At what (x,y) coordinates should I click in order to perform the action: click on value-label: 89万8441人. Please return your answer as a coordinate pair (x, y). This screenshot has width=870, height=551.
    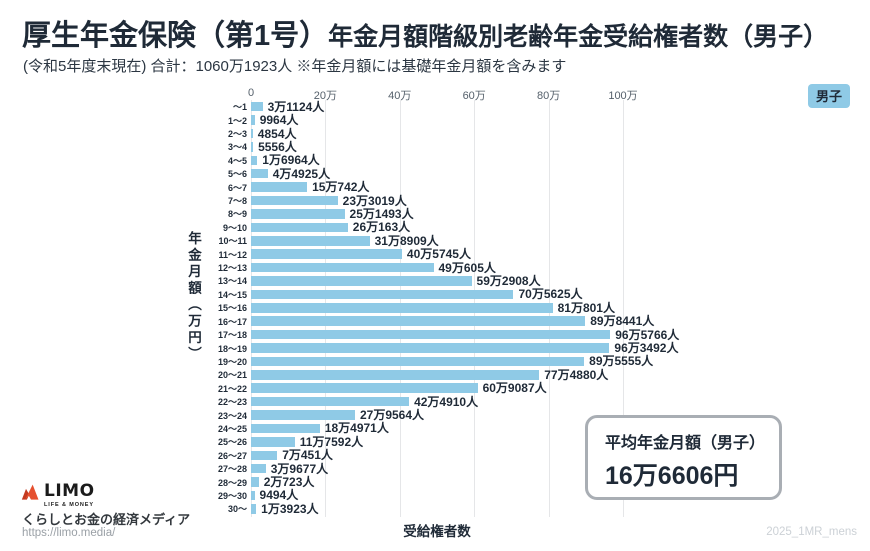
    Looking at the image, I should click on (622, 321).